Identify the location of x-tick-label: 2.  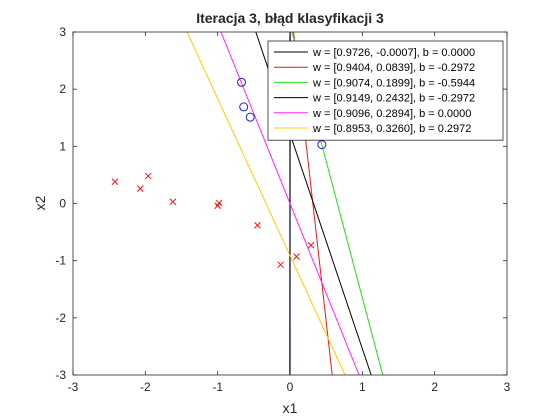
(434, 387).